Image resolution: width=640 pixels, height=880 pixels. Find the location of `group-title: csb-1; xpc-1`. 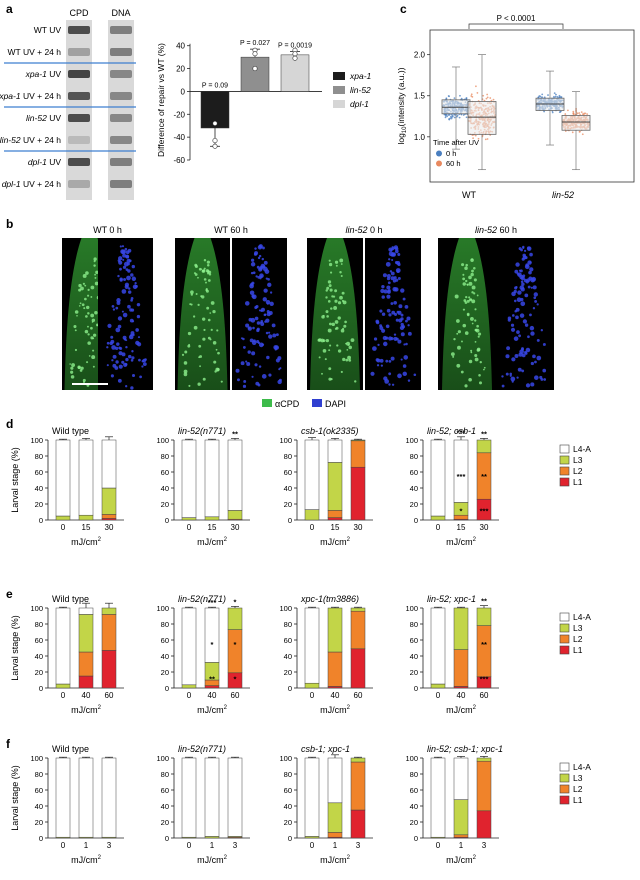

group-title: csb-1; xpc-1 is located at coordinates (325, 749).